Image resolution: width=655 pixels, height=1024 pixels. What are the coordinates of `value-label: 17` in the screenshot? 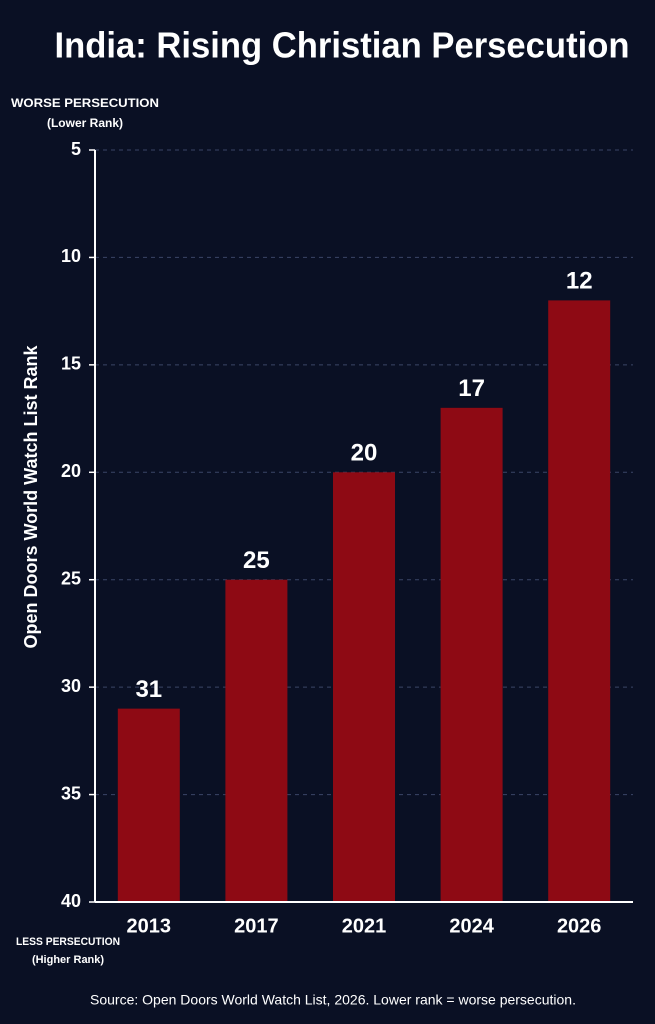 It's located at (471, 388).